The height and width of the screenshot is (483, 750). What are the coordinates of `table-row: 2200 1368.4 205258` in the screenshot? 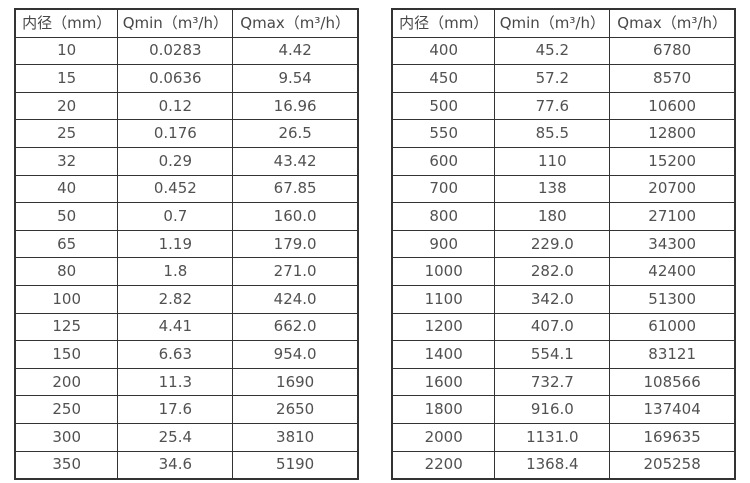 It's located at (563, 465).